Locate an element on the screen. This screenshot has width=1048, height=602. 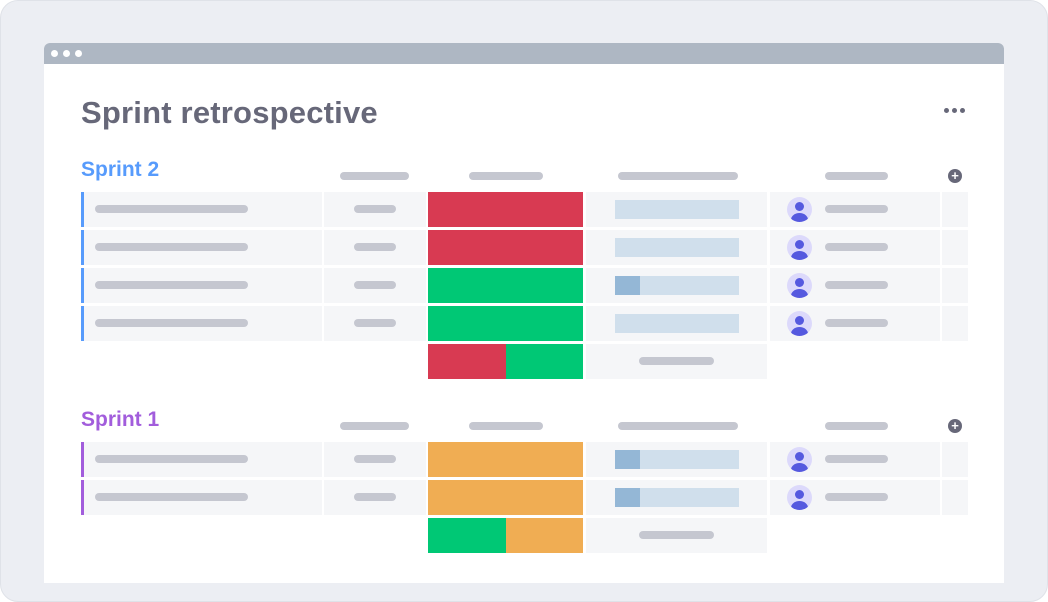
progress-summary-placeholder is located at coordinates (676, 535).